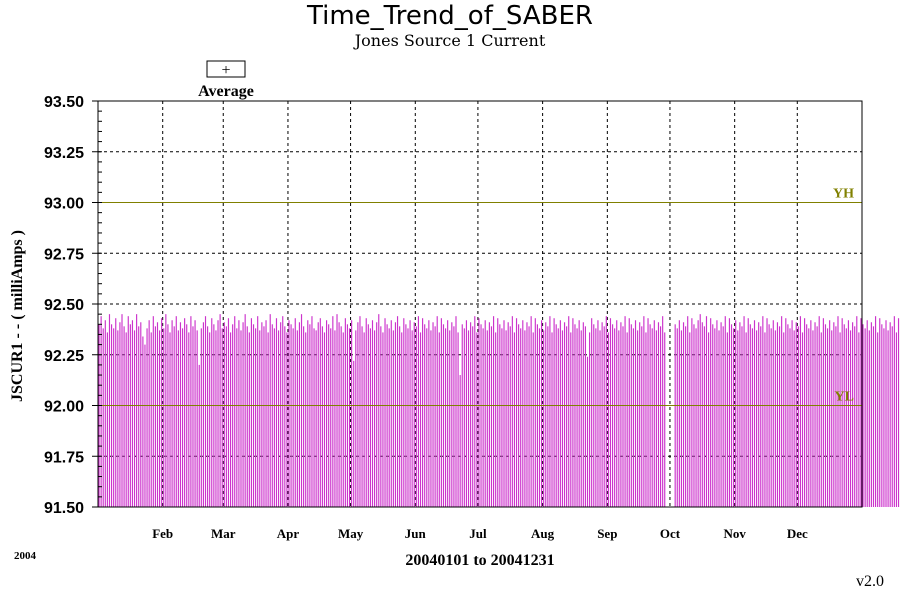  What do you see at coordinates (797, 533) in the screenshot?
I see `x-tick-label: Dec` at bounding box center [797, 533].